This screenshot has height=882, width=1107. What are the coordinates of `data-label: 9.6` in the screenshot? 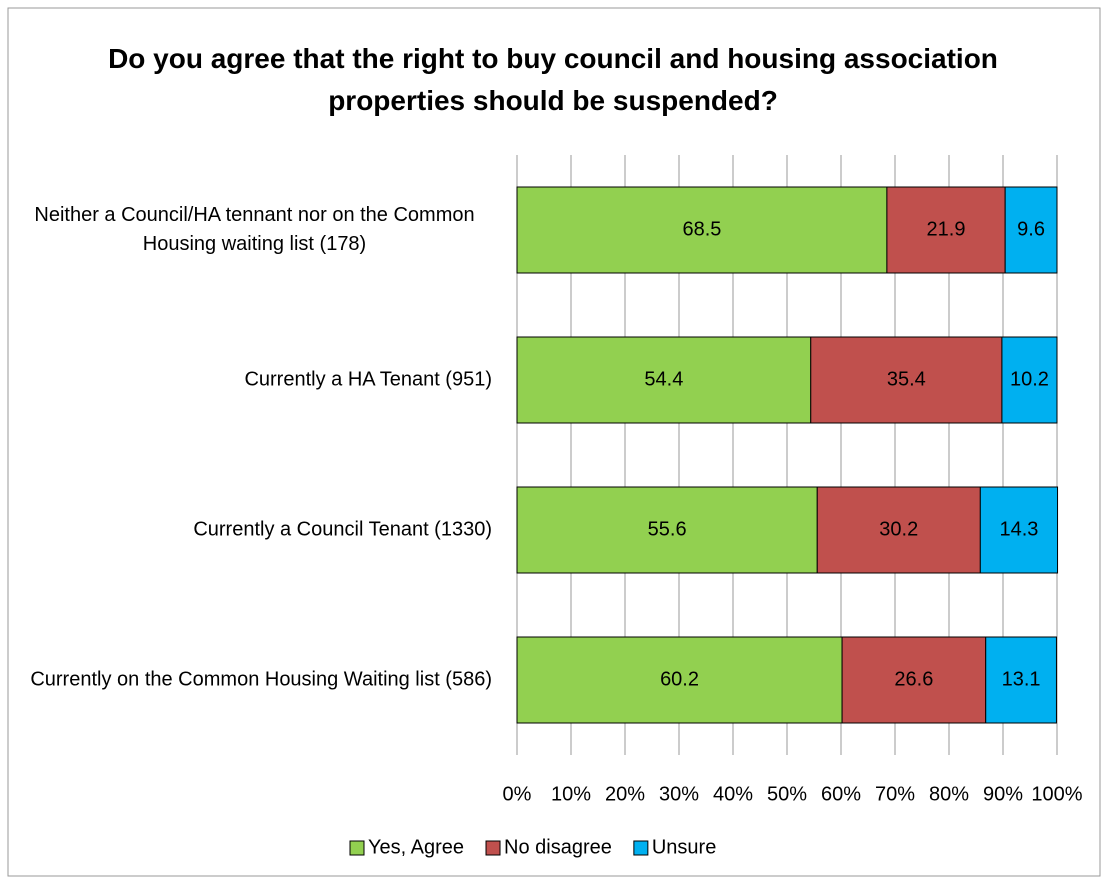 It's located at (1031, 229).